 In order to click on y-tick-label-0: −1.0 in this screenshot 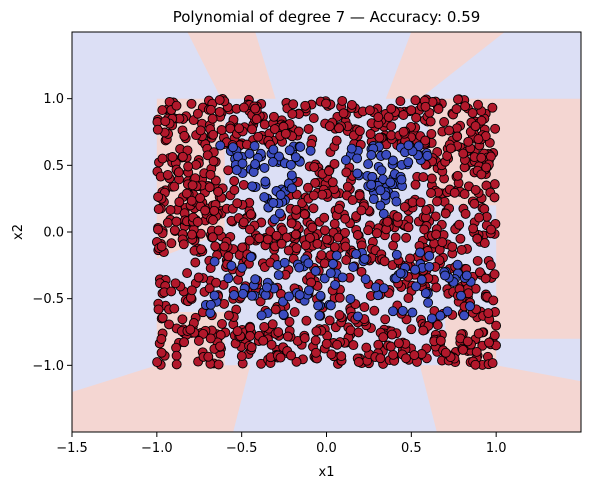, I will do `click(48, 366)`.